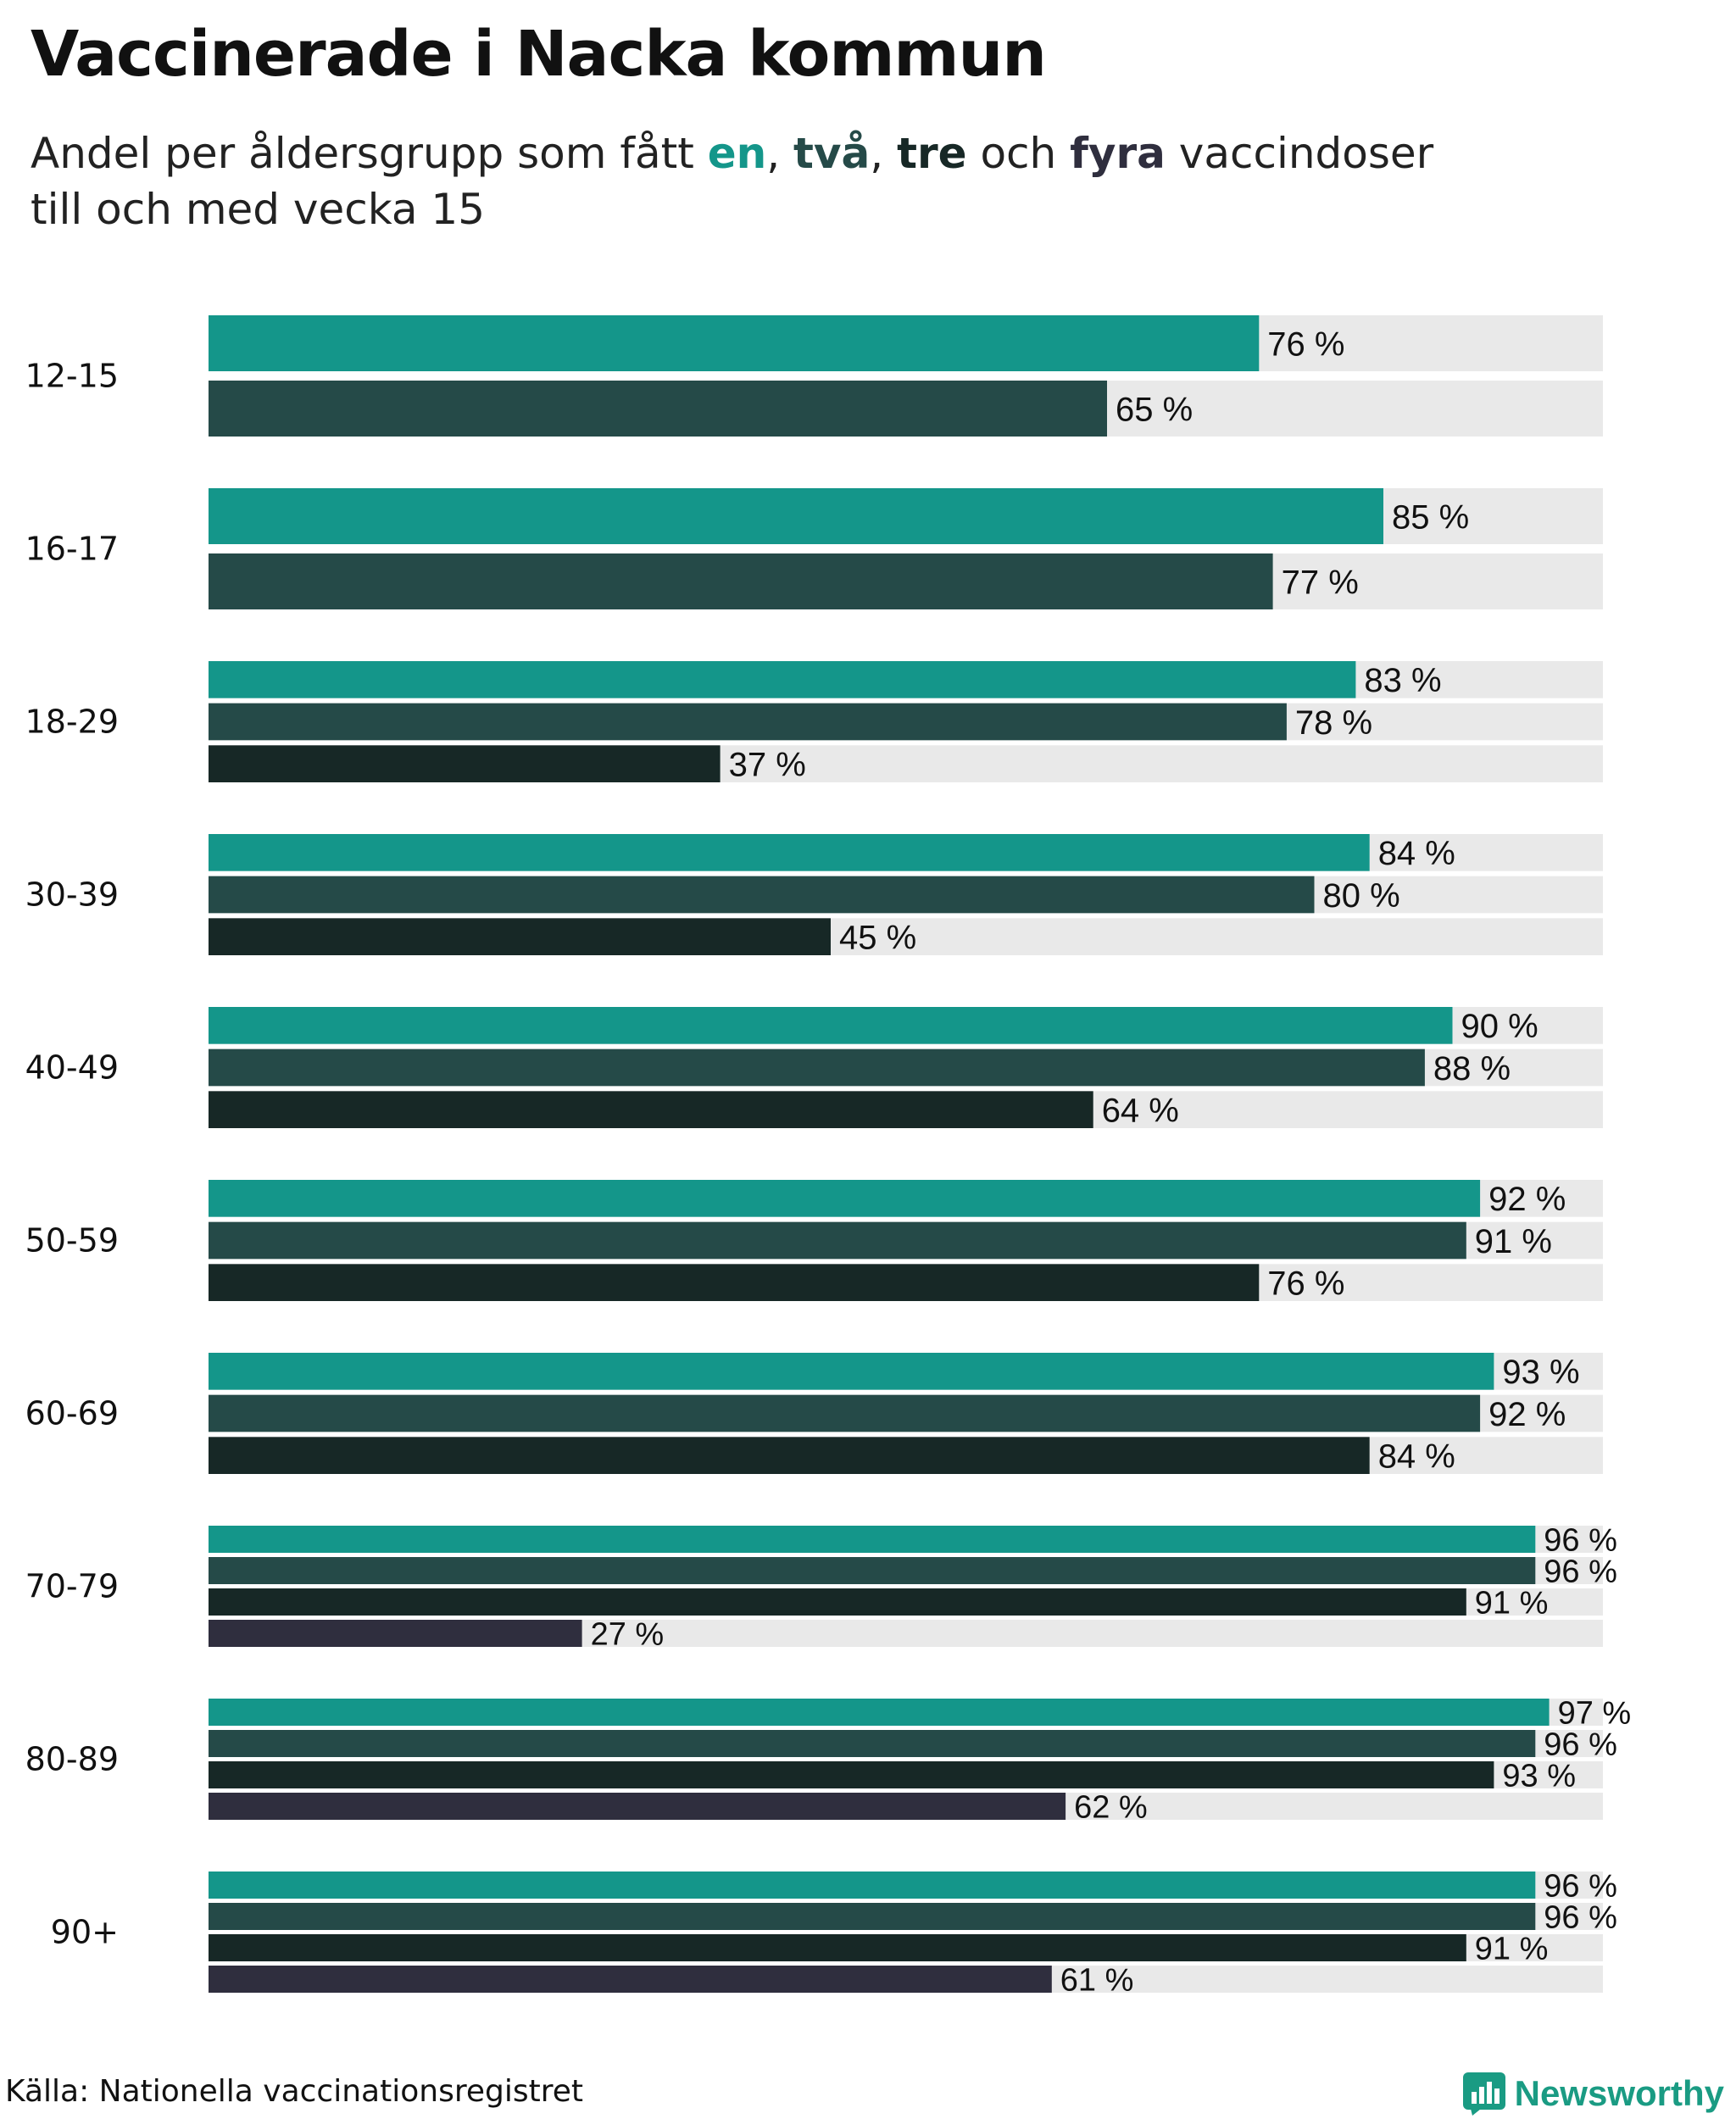  What do you see at coordinates (1097, 1981) in the screenshot?
I see `bar-value-label: 61 %` at bounding box center [1097, 1981].